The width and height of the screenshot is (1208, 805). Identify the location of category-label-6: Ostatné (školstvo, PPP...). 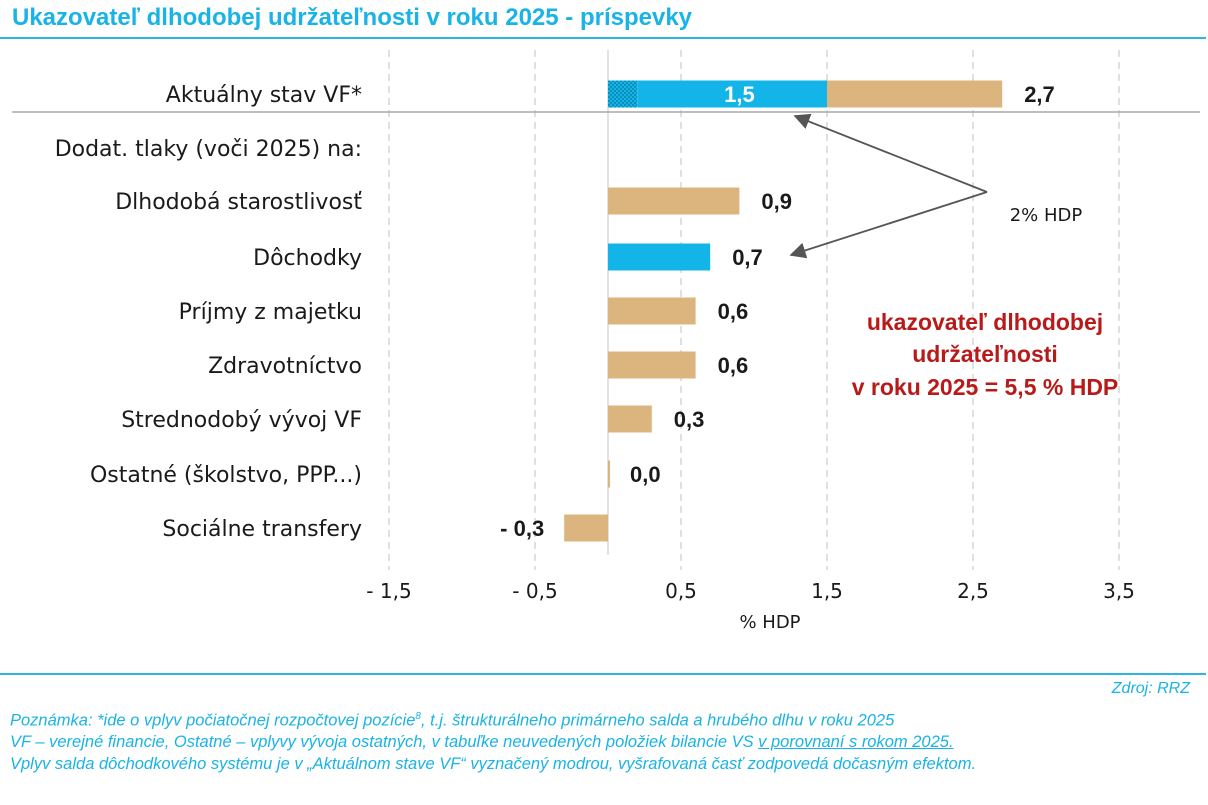
(226, 475).